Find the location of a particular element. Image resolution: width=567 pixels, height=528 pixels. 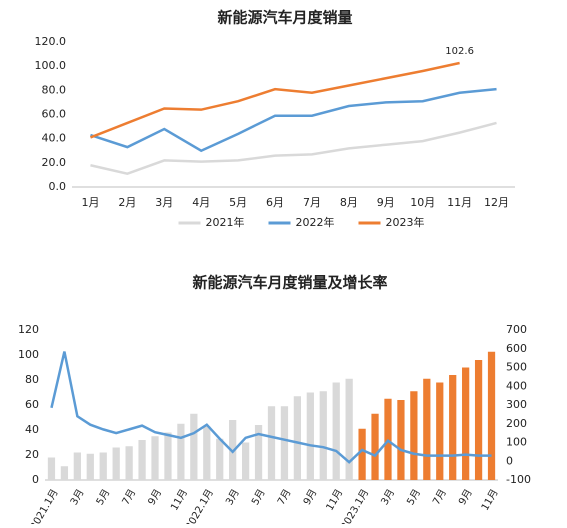

y-tick-label: 100.0 is located at coordinates (51, 65).